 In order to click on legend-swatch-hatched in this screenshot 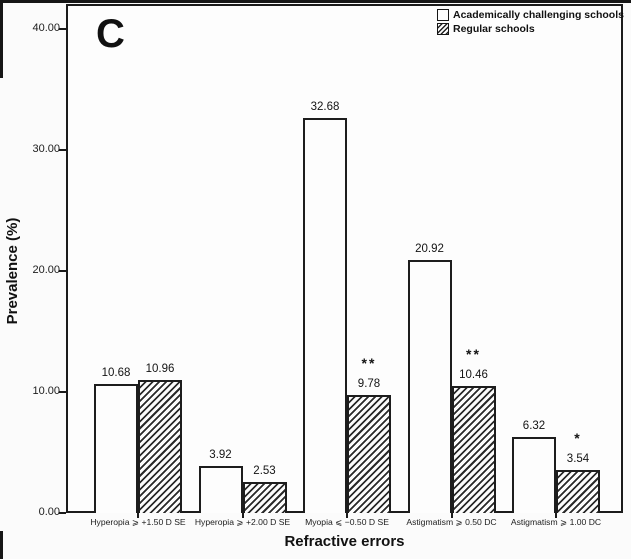, I will do `click(443, 29)`.